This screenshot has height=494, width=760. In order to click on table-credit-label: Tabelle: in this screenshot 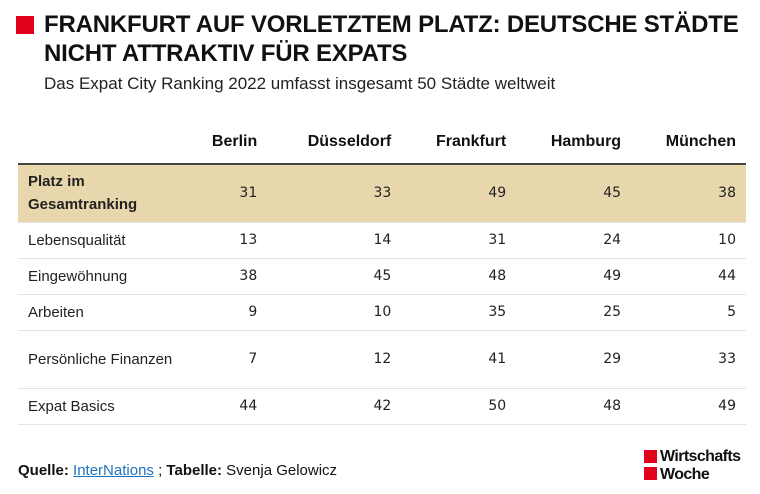, I will do `click(194, 470)`.